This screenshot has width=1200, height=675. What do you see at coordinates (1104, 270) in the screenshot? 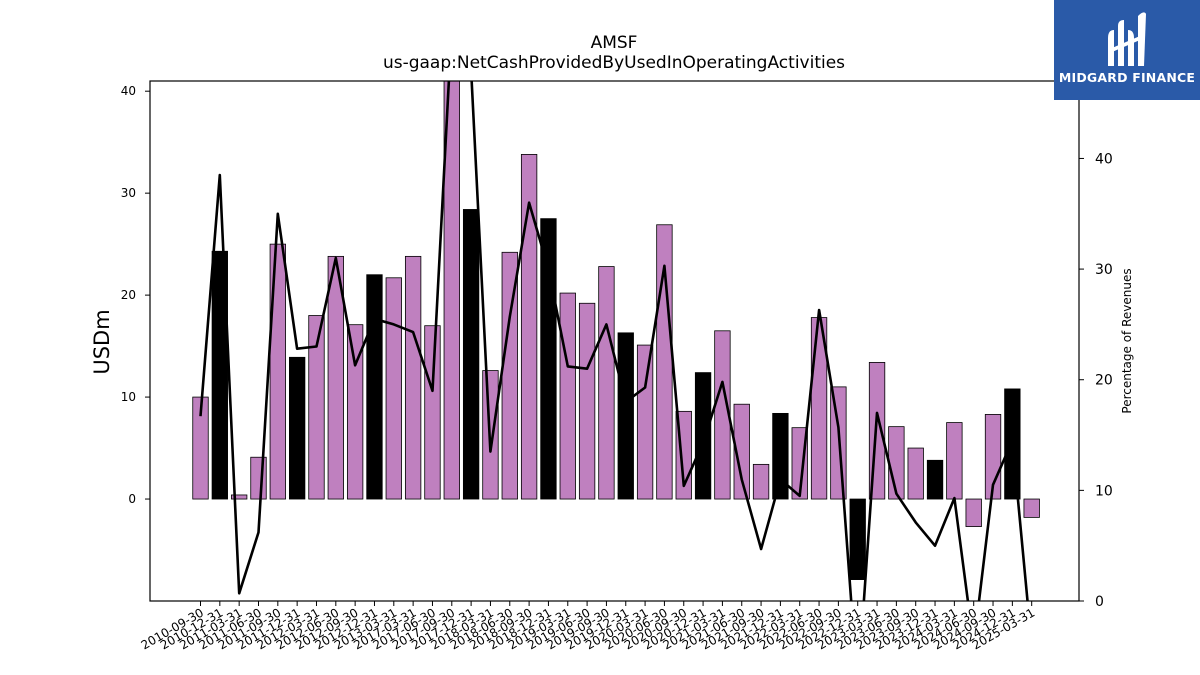
I see `right-tick-label: 30` at bounding box center [1104, 270].